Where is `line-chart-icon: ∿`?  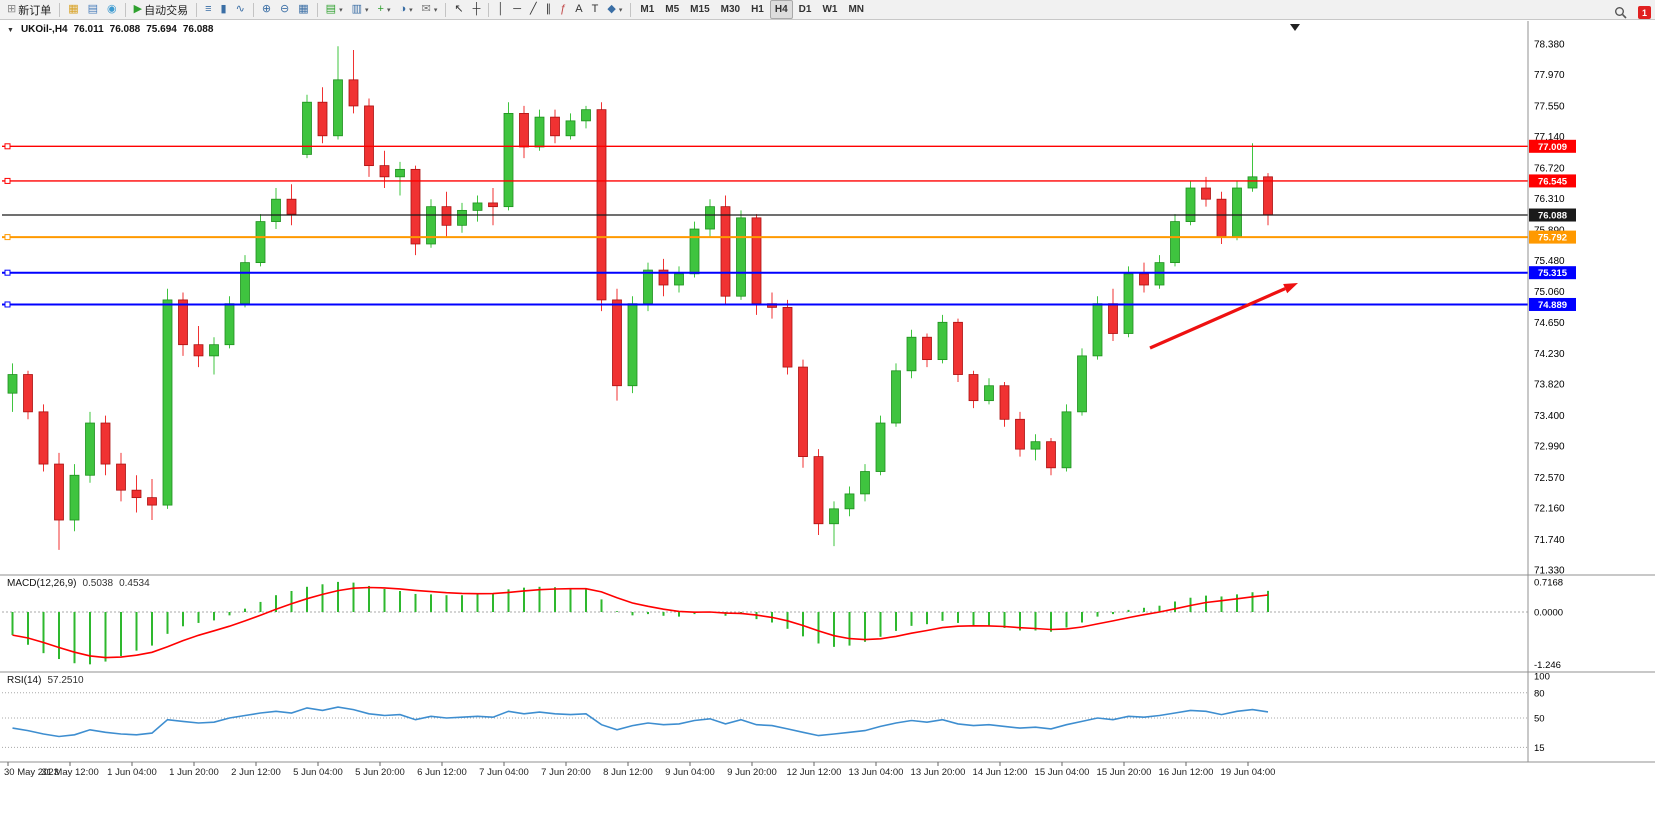
line-chart-icon: ∿ is located at coordinates (240, 9).